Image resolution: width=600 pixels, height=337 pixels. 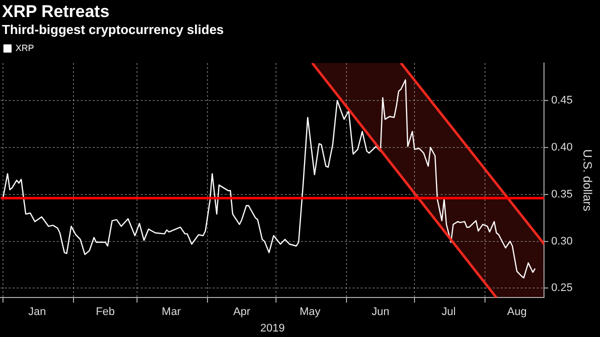 What do you see at coordinates (562, 194) in the screenshot?
I see `y-tick-label: 0.35` at bounding box center [562, 194].